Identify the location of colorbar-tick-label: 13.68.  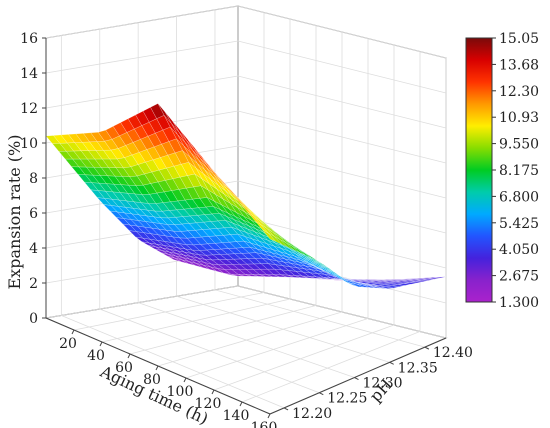
(519, 65).